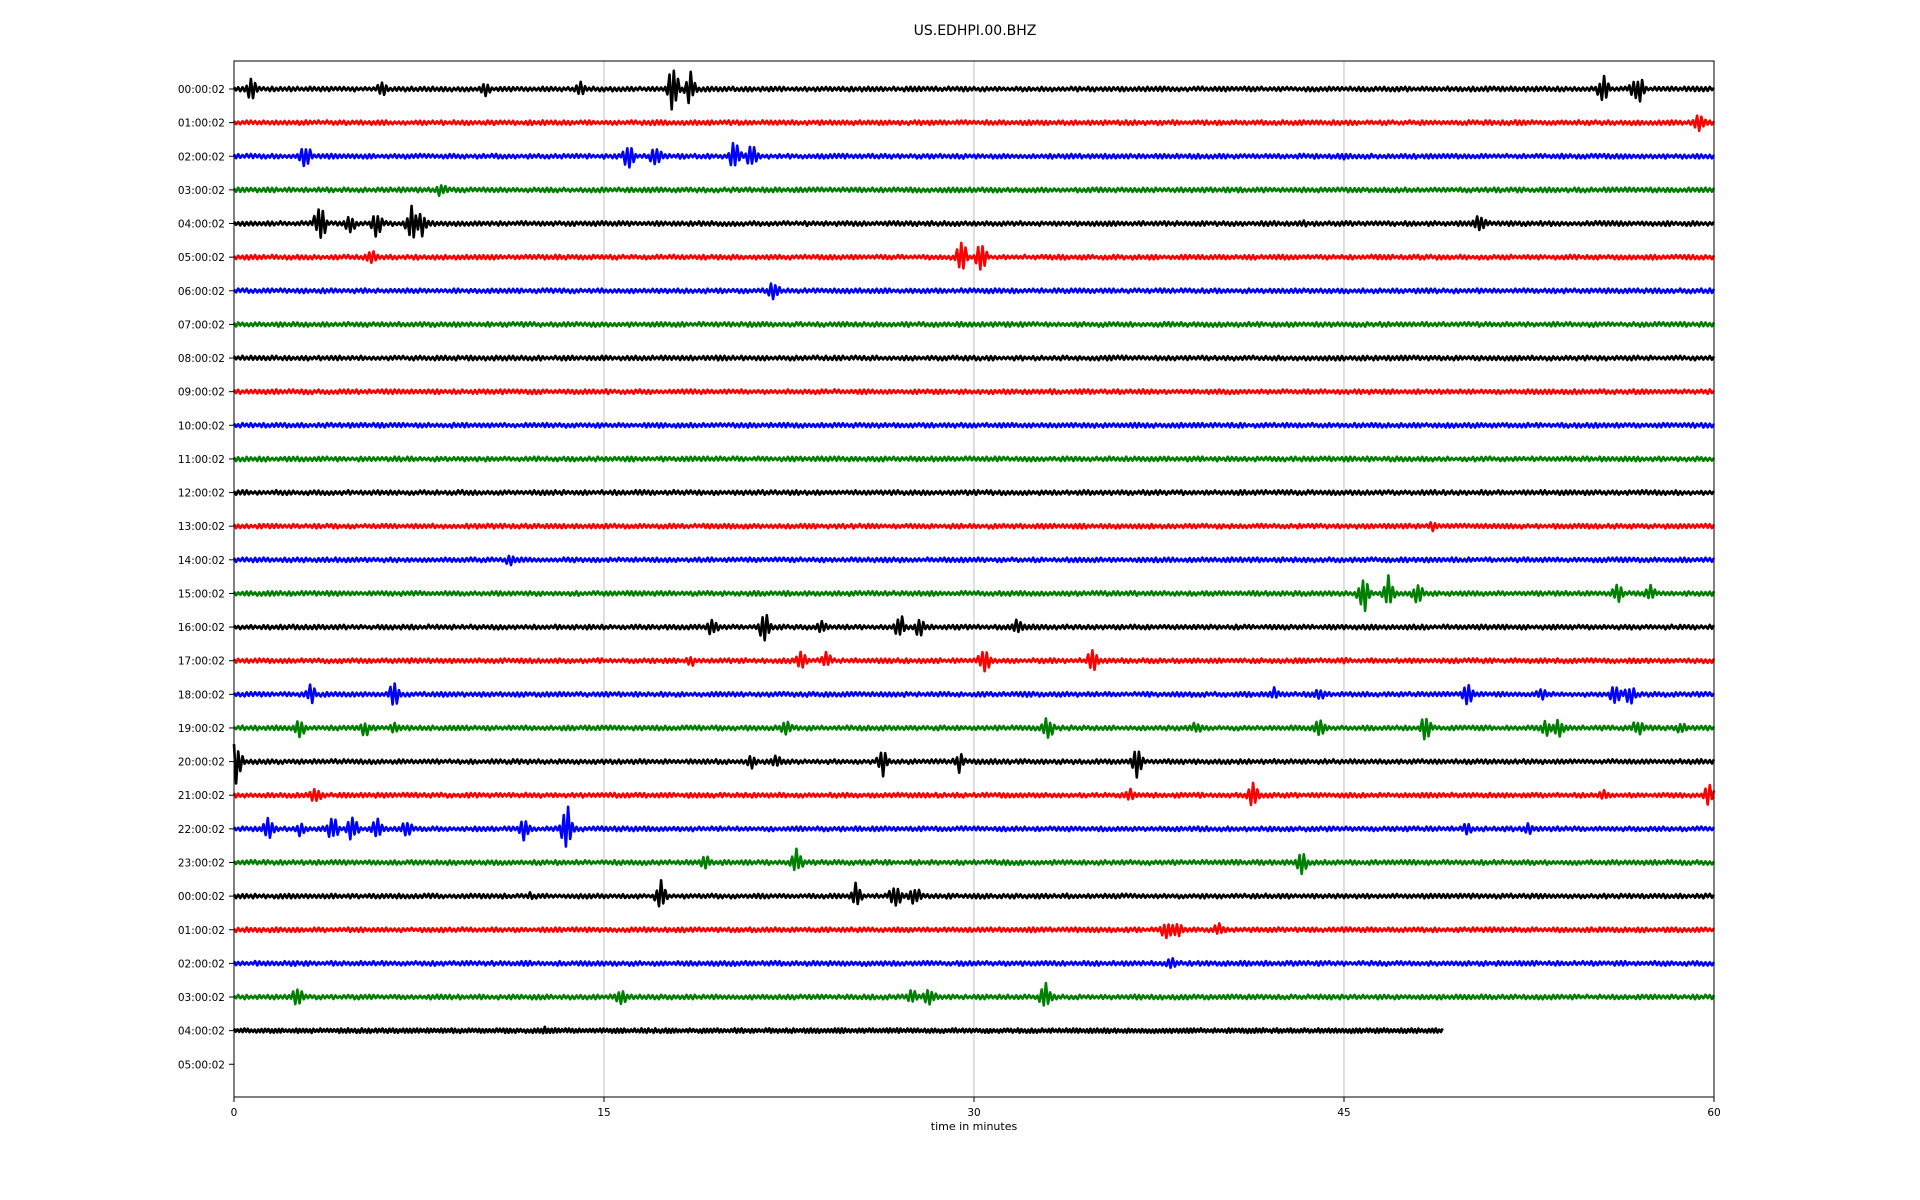 The width and height of the screenshot is (1920, 1200). What do you see at coordinates (234, 1113) in the screenshot?
I see `x-tick-label: 0` at bounding box center [234, 1113].